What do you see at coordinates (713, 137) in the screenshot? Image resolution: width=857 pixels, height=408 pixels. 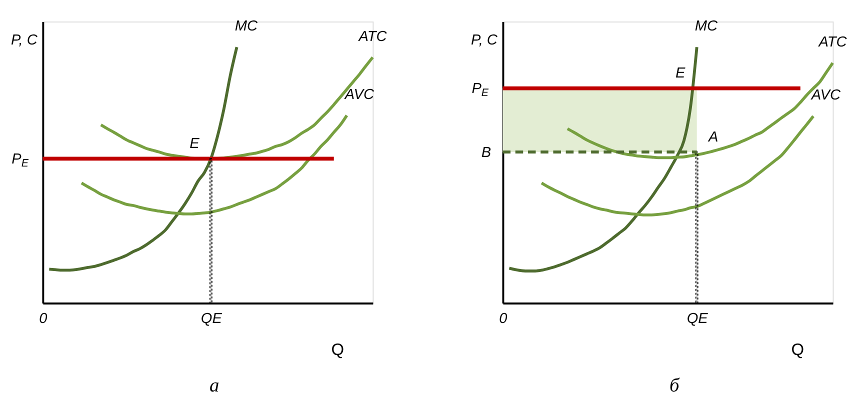 I see `annotation: A` at bounding box center [713, 137].